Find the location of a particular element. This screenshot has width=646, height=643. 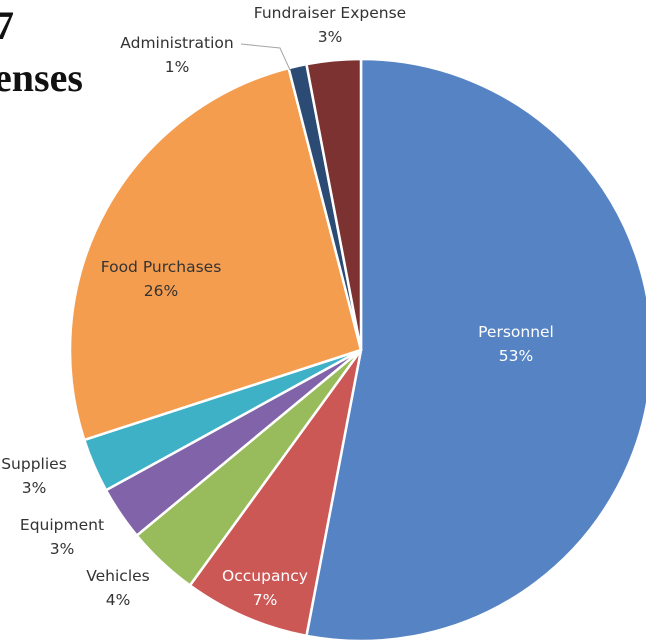

chart-title: 7 enses is located at coordinates (41, 52).